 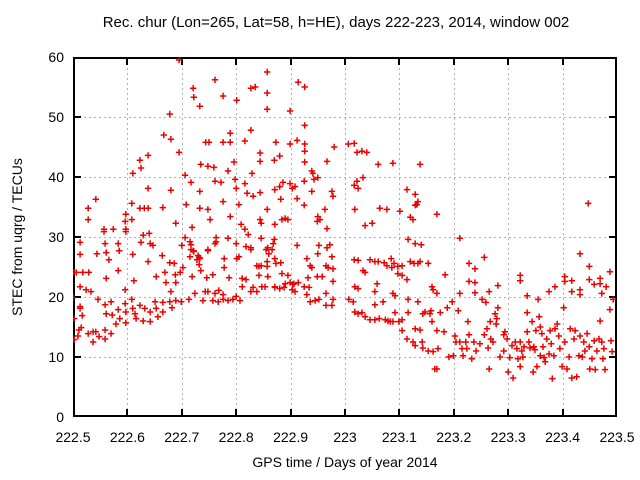 I want to click on x-tick-label: 223.1, so click(x=399, y=437).